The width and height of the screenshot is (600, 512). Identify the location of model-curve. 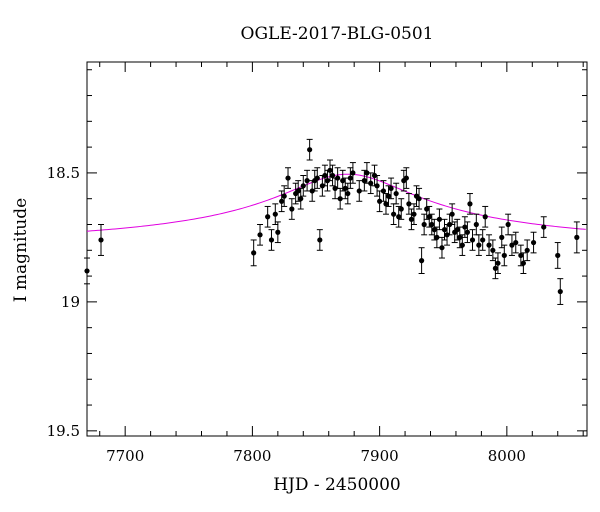
(336, 202).